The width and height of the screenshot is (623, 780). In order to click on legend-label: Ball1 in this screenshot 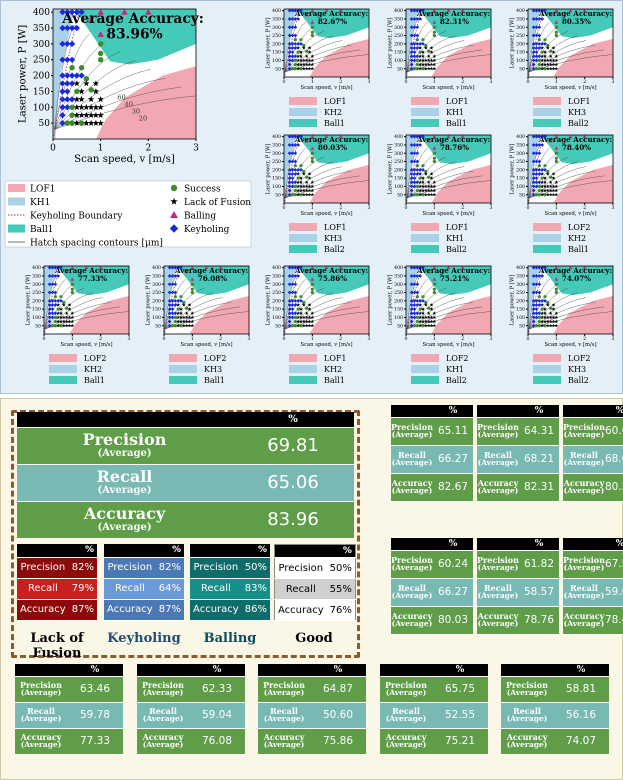, I will do `click(41, 230)`.